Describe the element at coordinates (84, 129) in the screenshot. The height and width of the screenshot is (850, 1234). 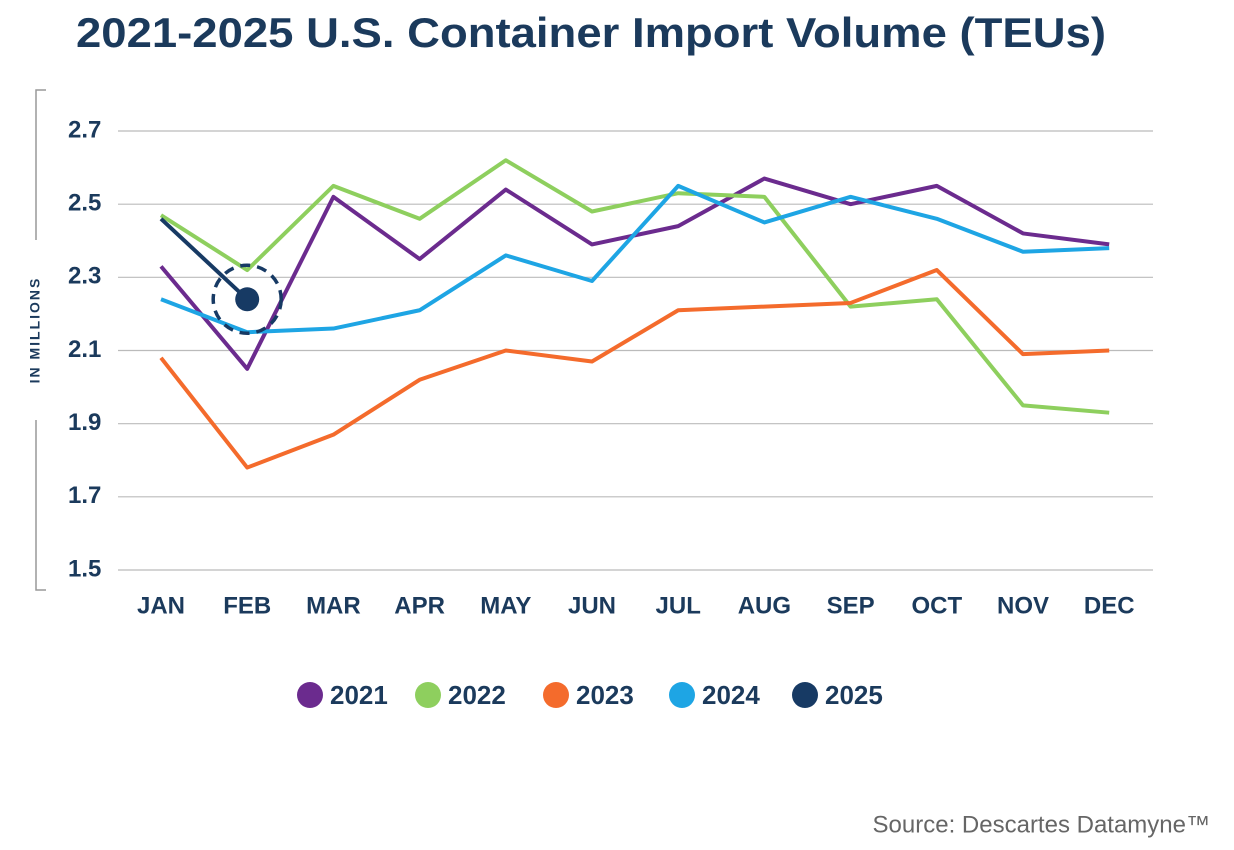
I see `y-tick-label: 2.7` at that location.